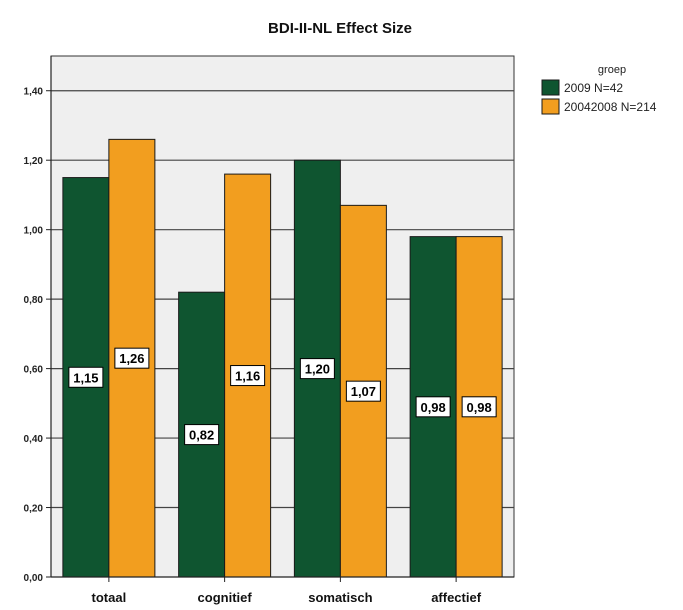 The image size is (683, 610). What do you see at coordinates (34, 370) in the screenshot?
I see `y-tick-label: 0,60` at bounding box center [34, 370].